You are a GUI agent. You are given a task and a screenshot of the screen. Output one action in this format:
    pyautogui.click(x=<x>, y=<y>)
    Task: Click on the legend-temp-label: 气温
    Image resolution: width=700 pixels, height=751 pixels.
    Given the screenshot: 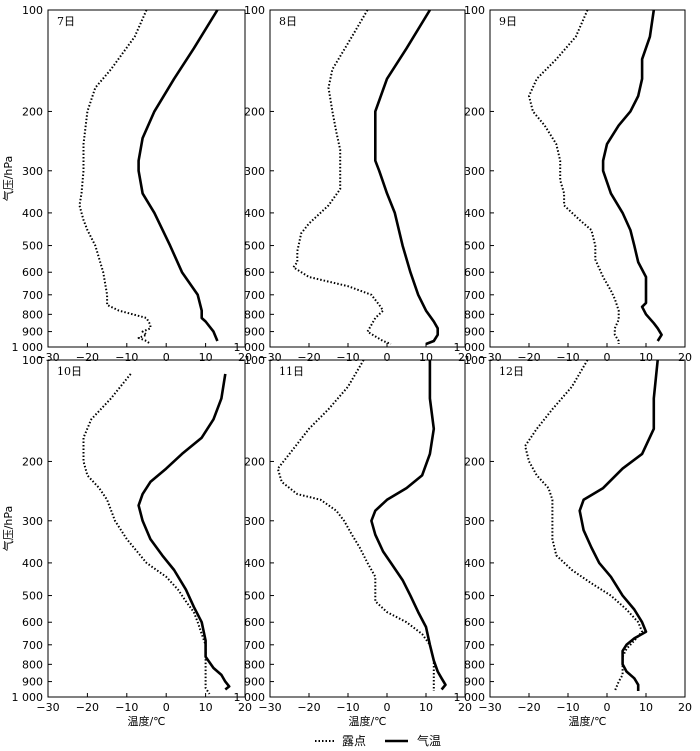 What is the action you would take?
    pyautogui.click(x=429, y=740)
    